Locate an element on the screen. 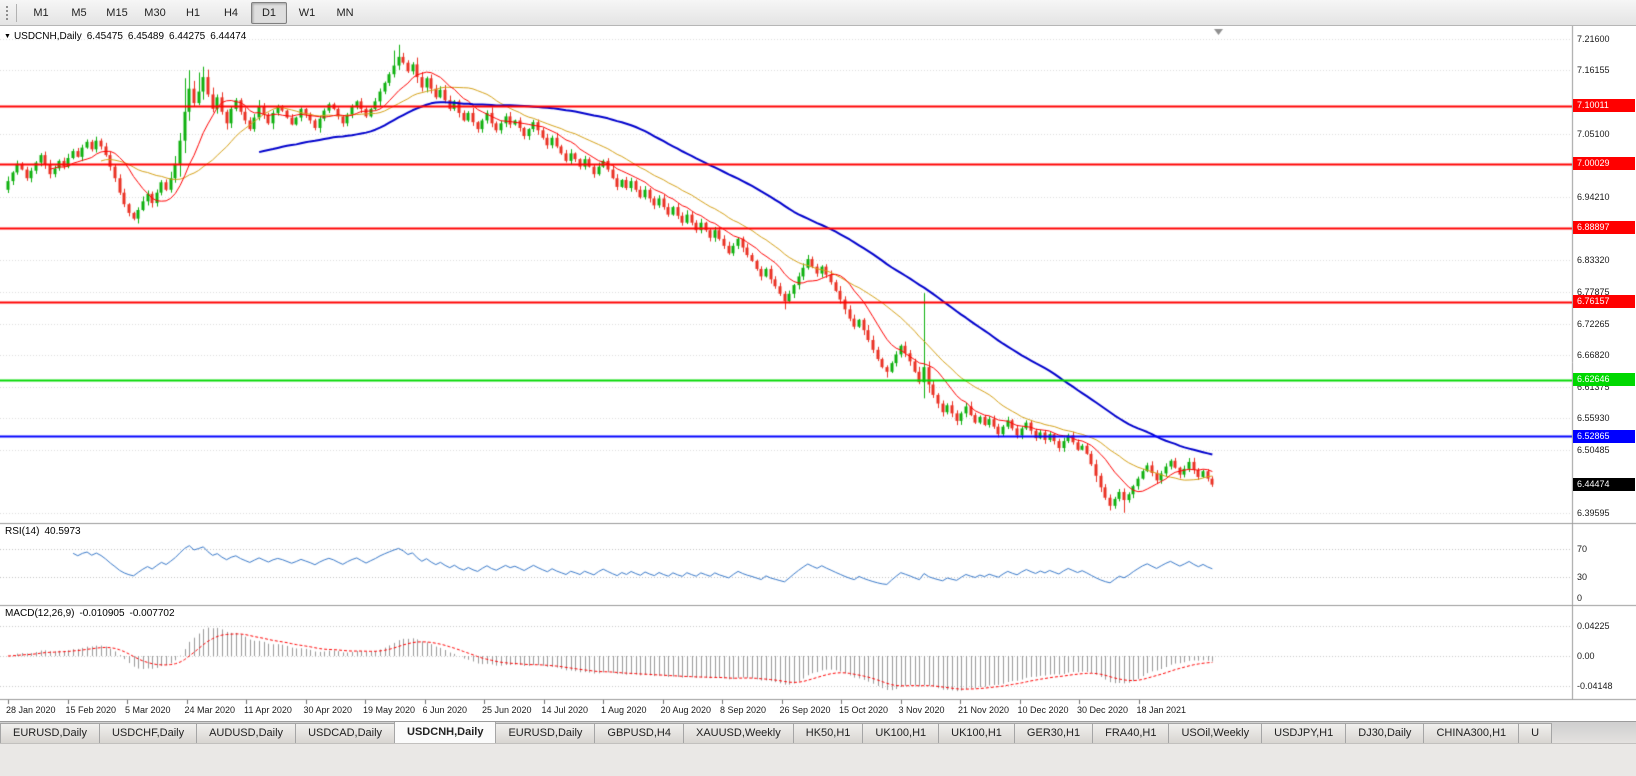 The image size is (1636, 776). y-axis-tick: 6.61375 is located at coordinates (1593, 386).